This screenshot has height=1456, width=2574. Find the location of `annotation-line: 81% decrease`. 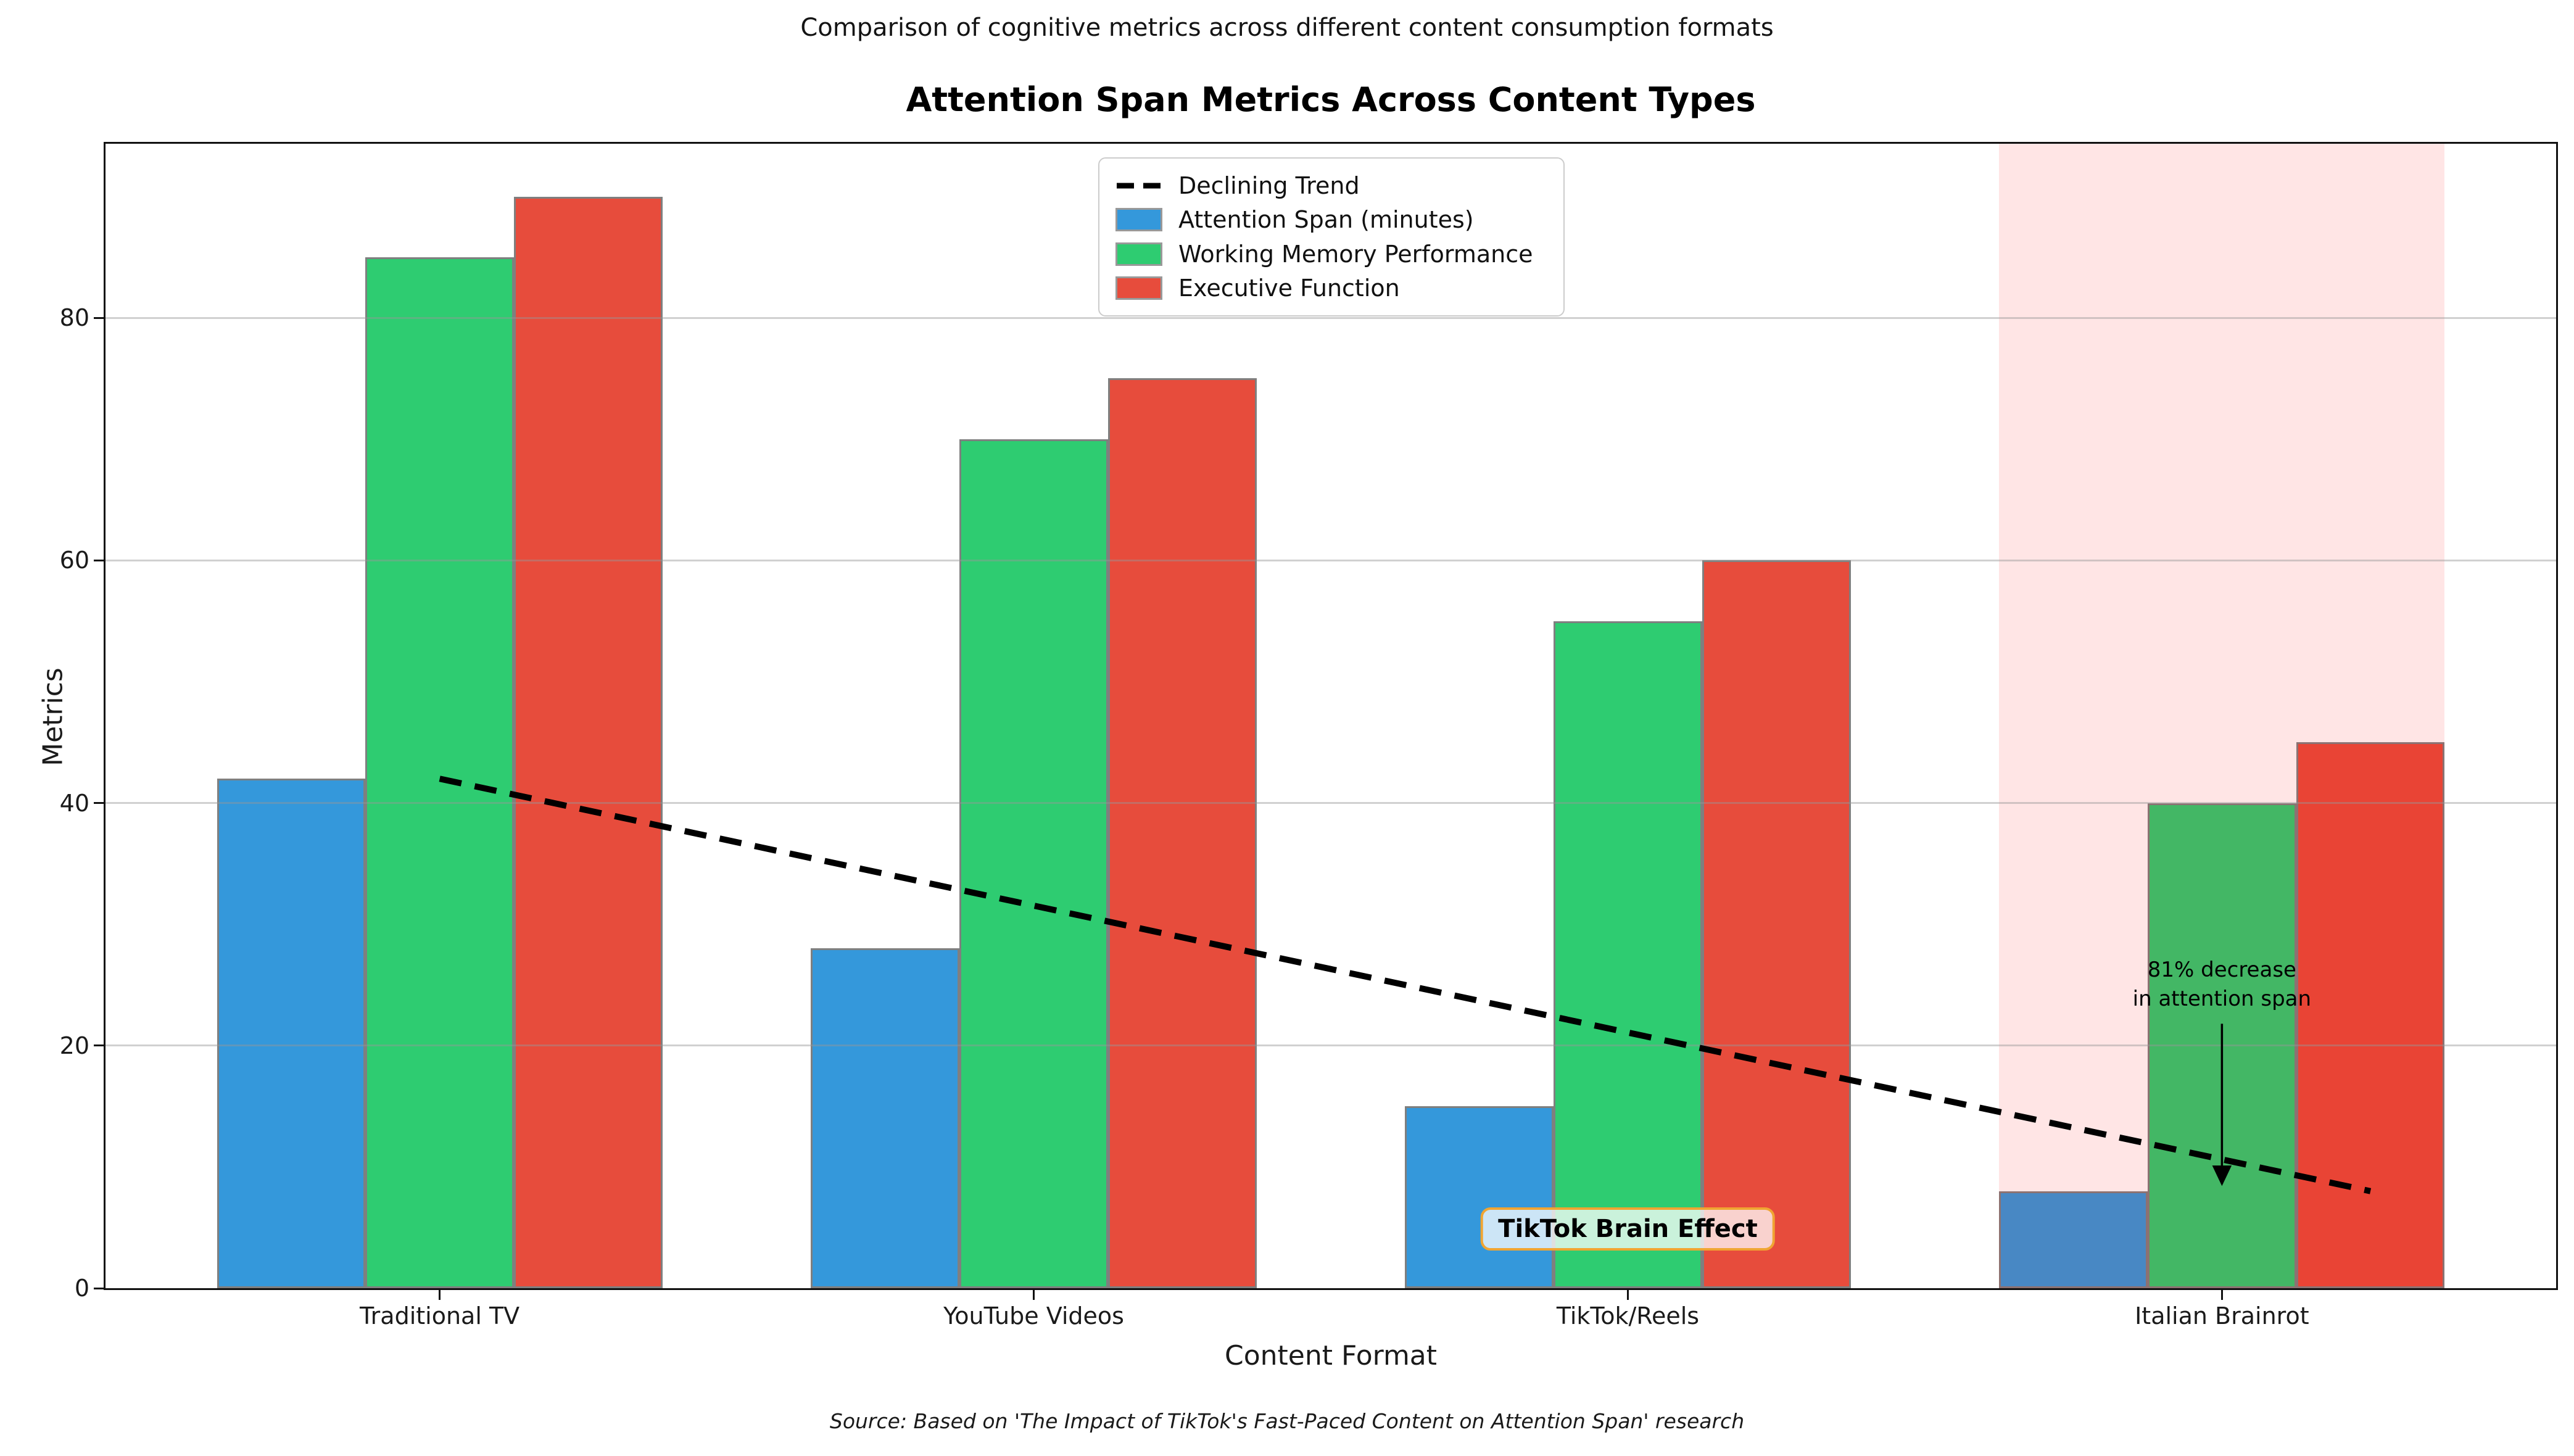

annotation-line: 81% decrease is located at coordinates (2221, 971).